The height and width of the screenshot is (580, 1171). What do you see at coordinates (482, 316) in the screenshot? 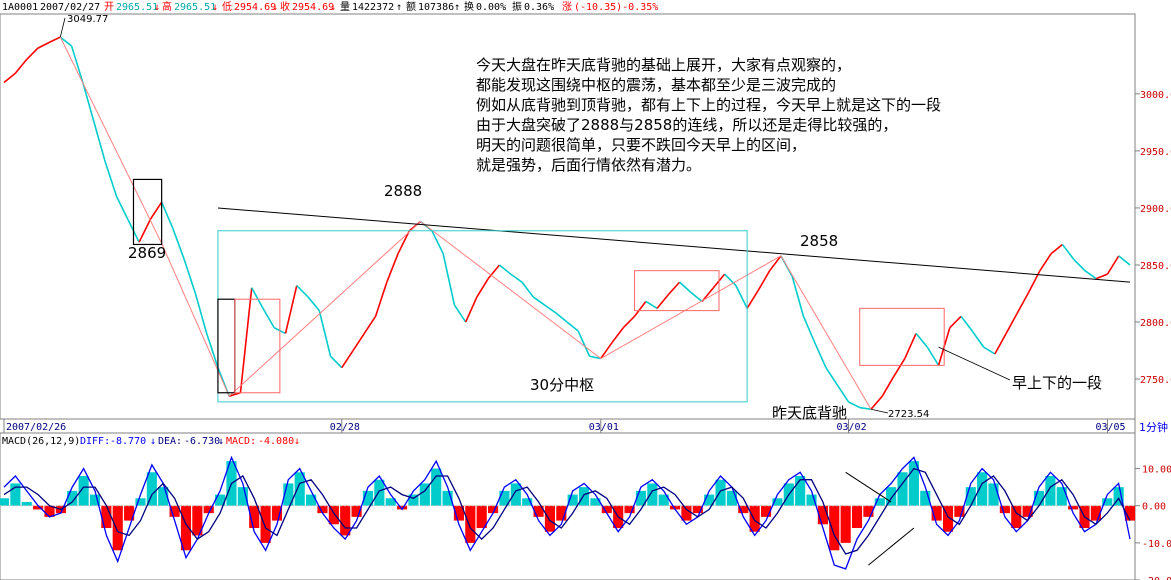
I see `pivot-zone-box` at bounding box center [482, 316].